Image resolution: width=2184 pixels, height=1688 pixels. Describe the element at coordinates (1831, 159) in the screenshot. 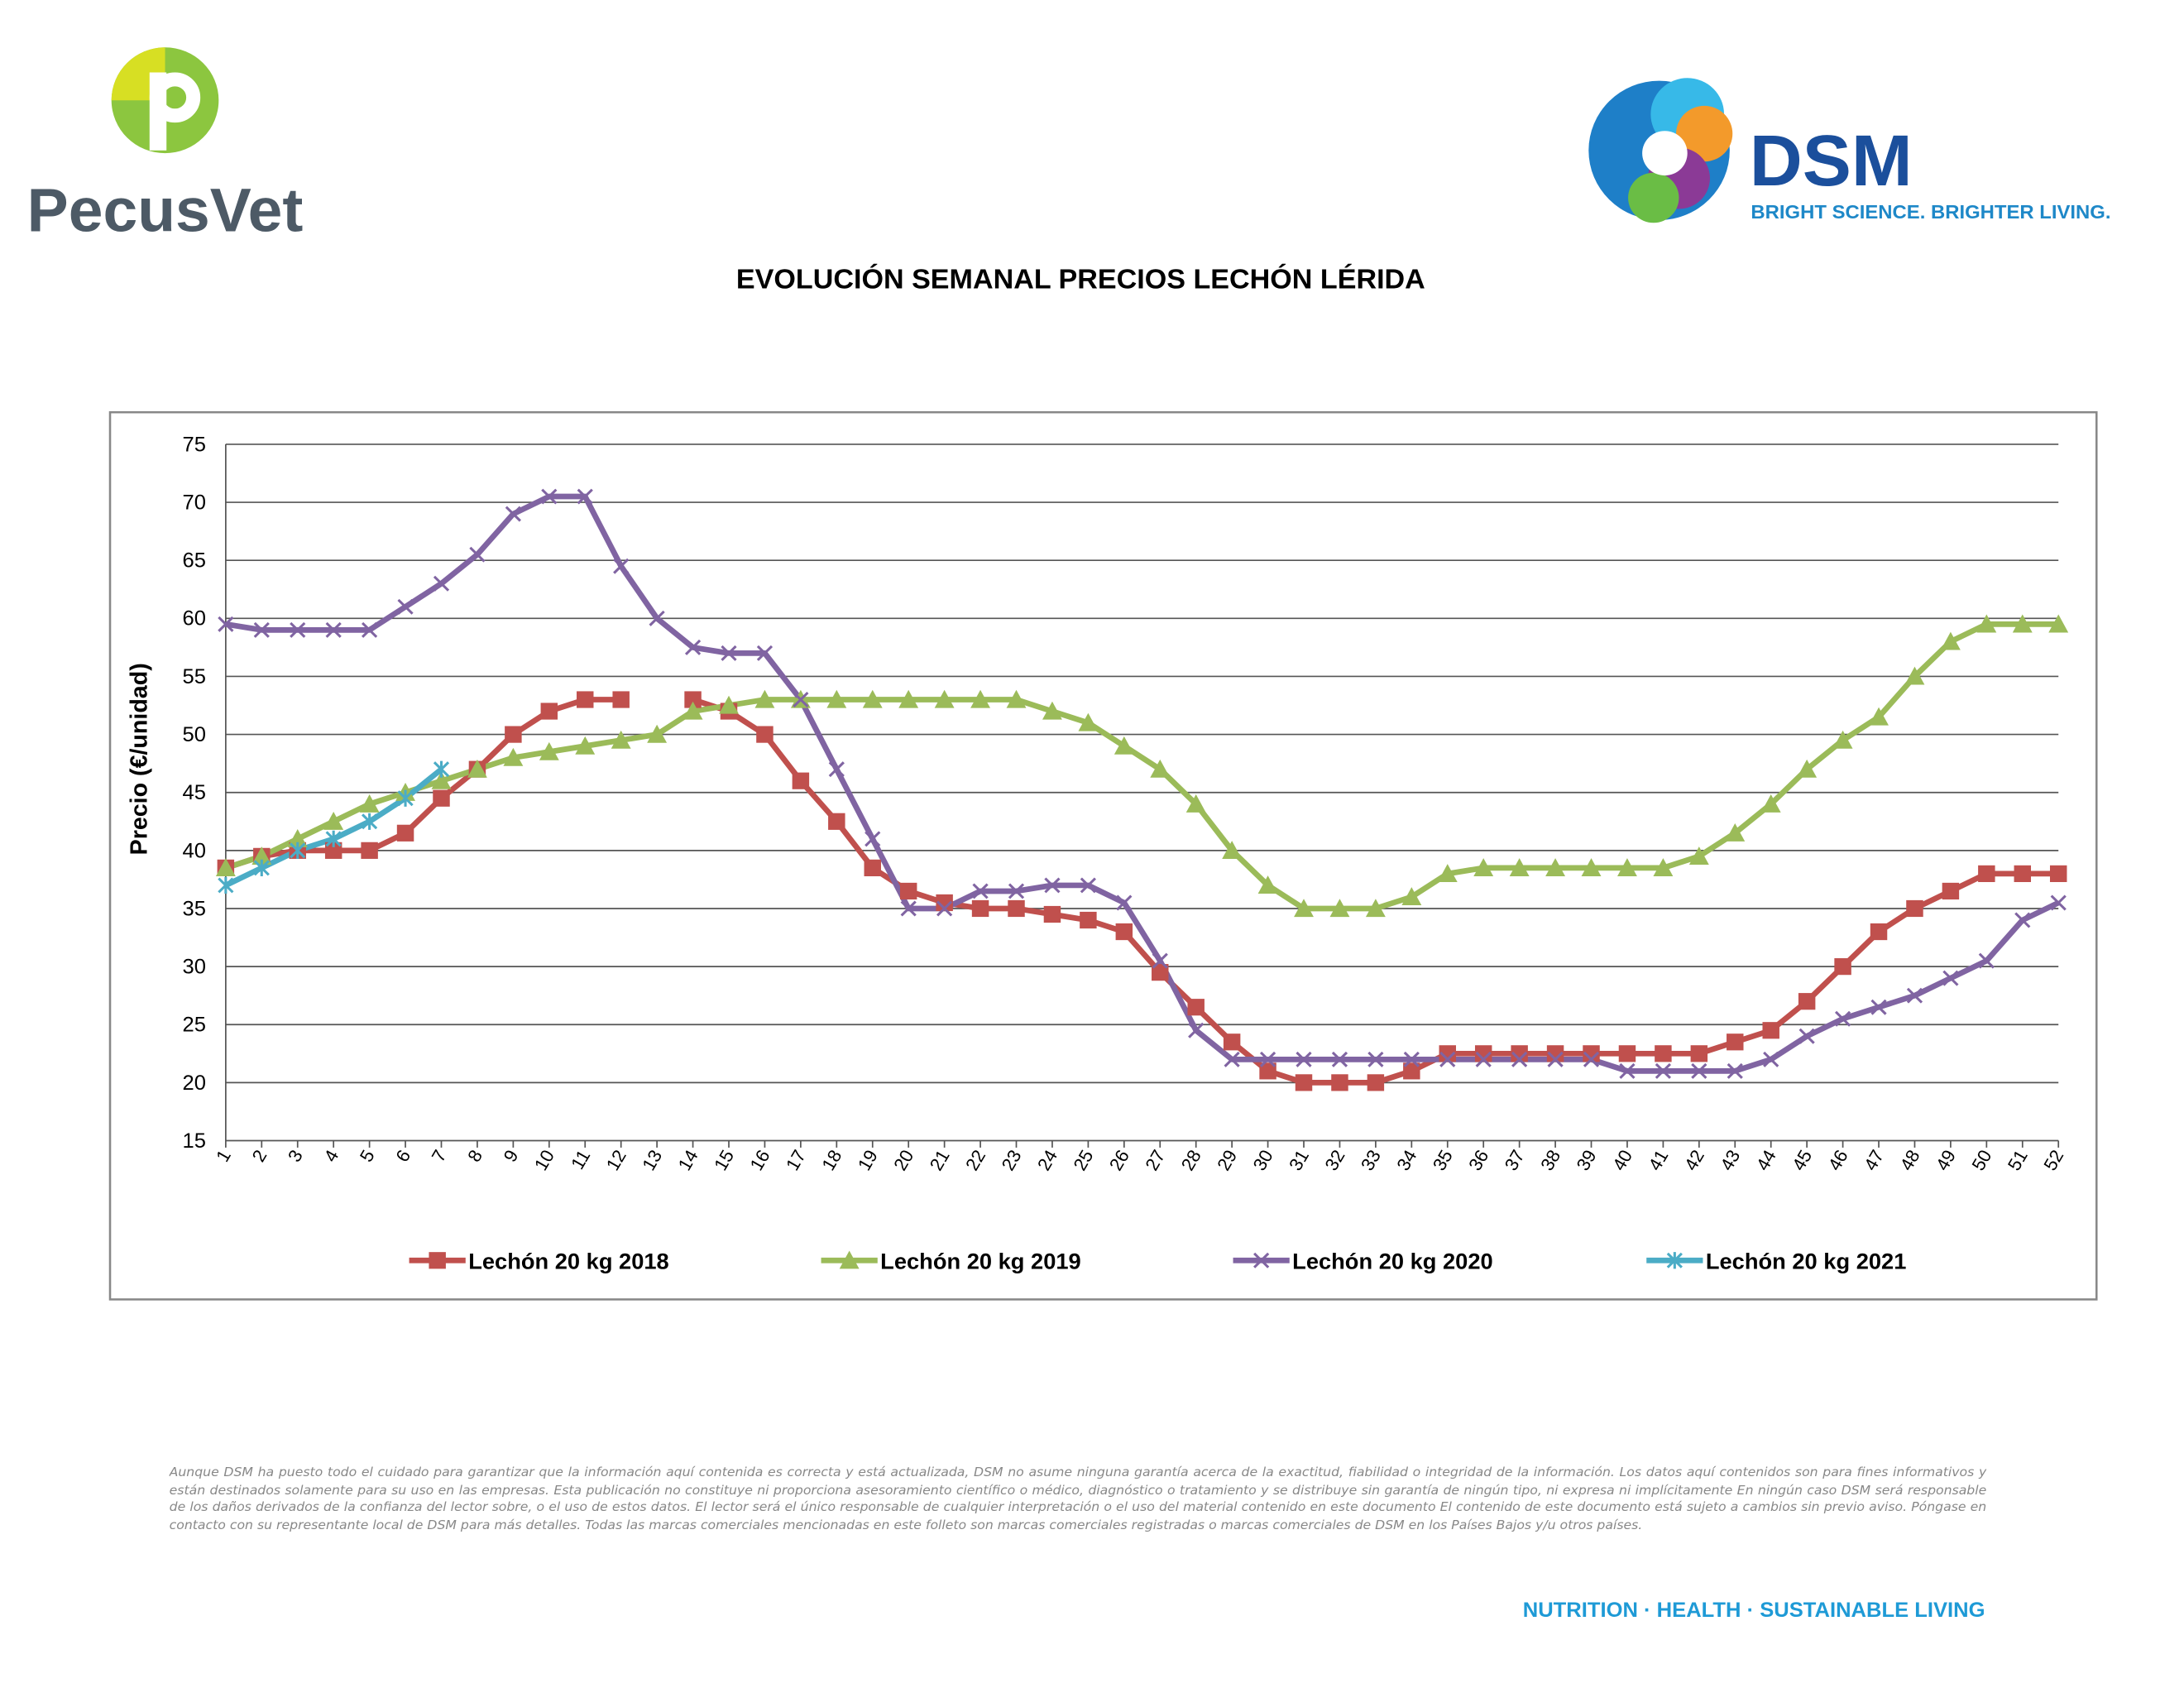

I see `brand-right: DSM` at that location.